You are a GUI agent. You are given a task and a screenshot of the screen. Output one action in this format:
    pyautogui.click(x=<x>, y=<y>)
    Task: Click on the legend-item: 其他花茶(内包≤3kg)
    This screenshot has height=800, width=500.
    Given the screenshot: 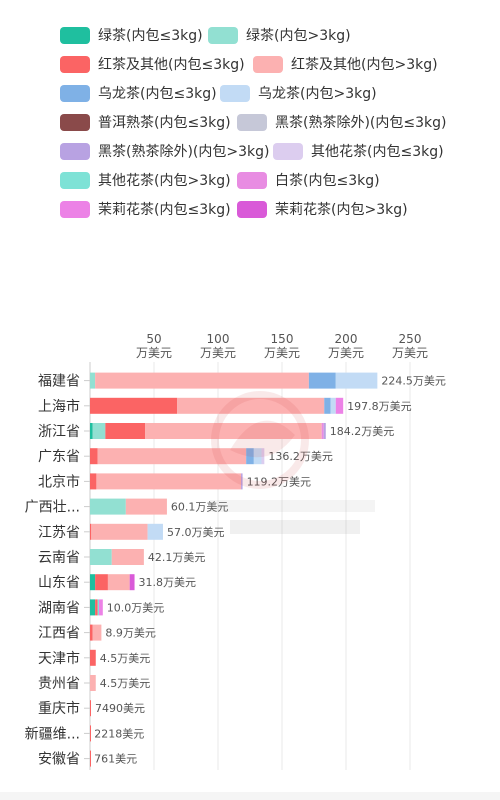 What is the action you would take?
    pyautogui.click(x=358, y=151)
    